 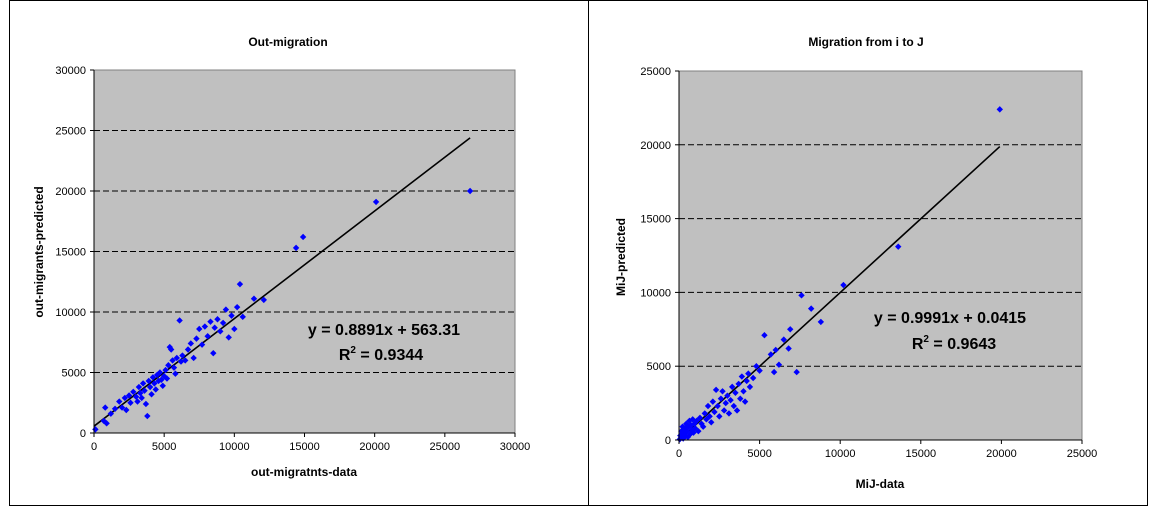 I want to click on r-squared-label: R2 = 0.9344, so click(x=381, y=354).